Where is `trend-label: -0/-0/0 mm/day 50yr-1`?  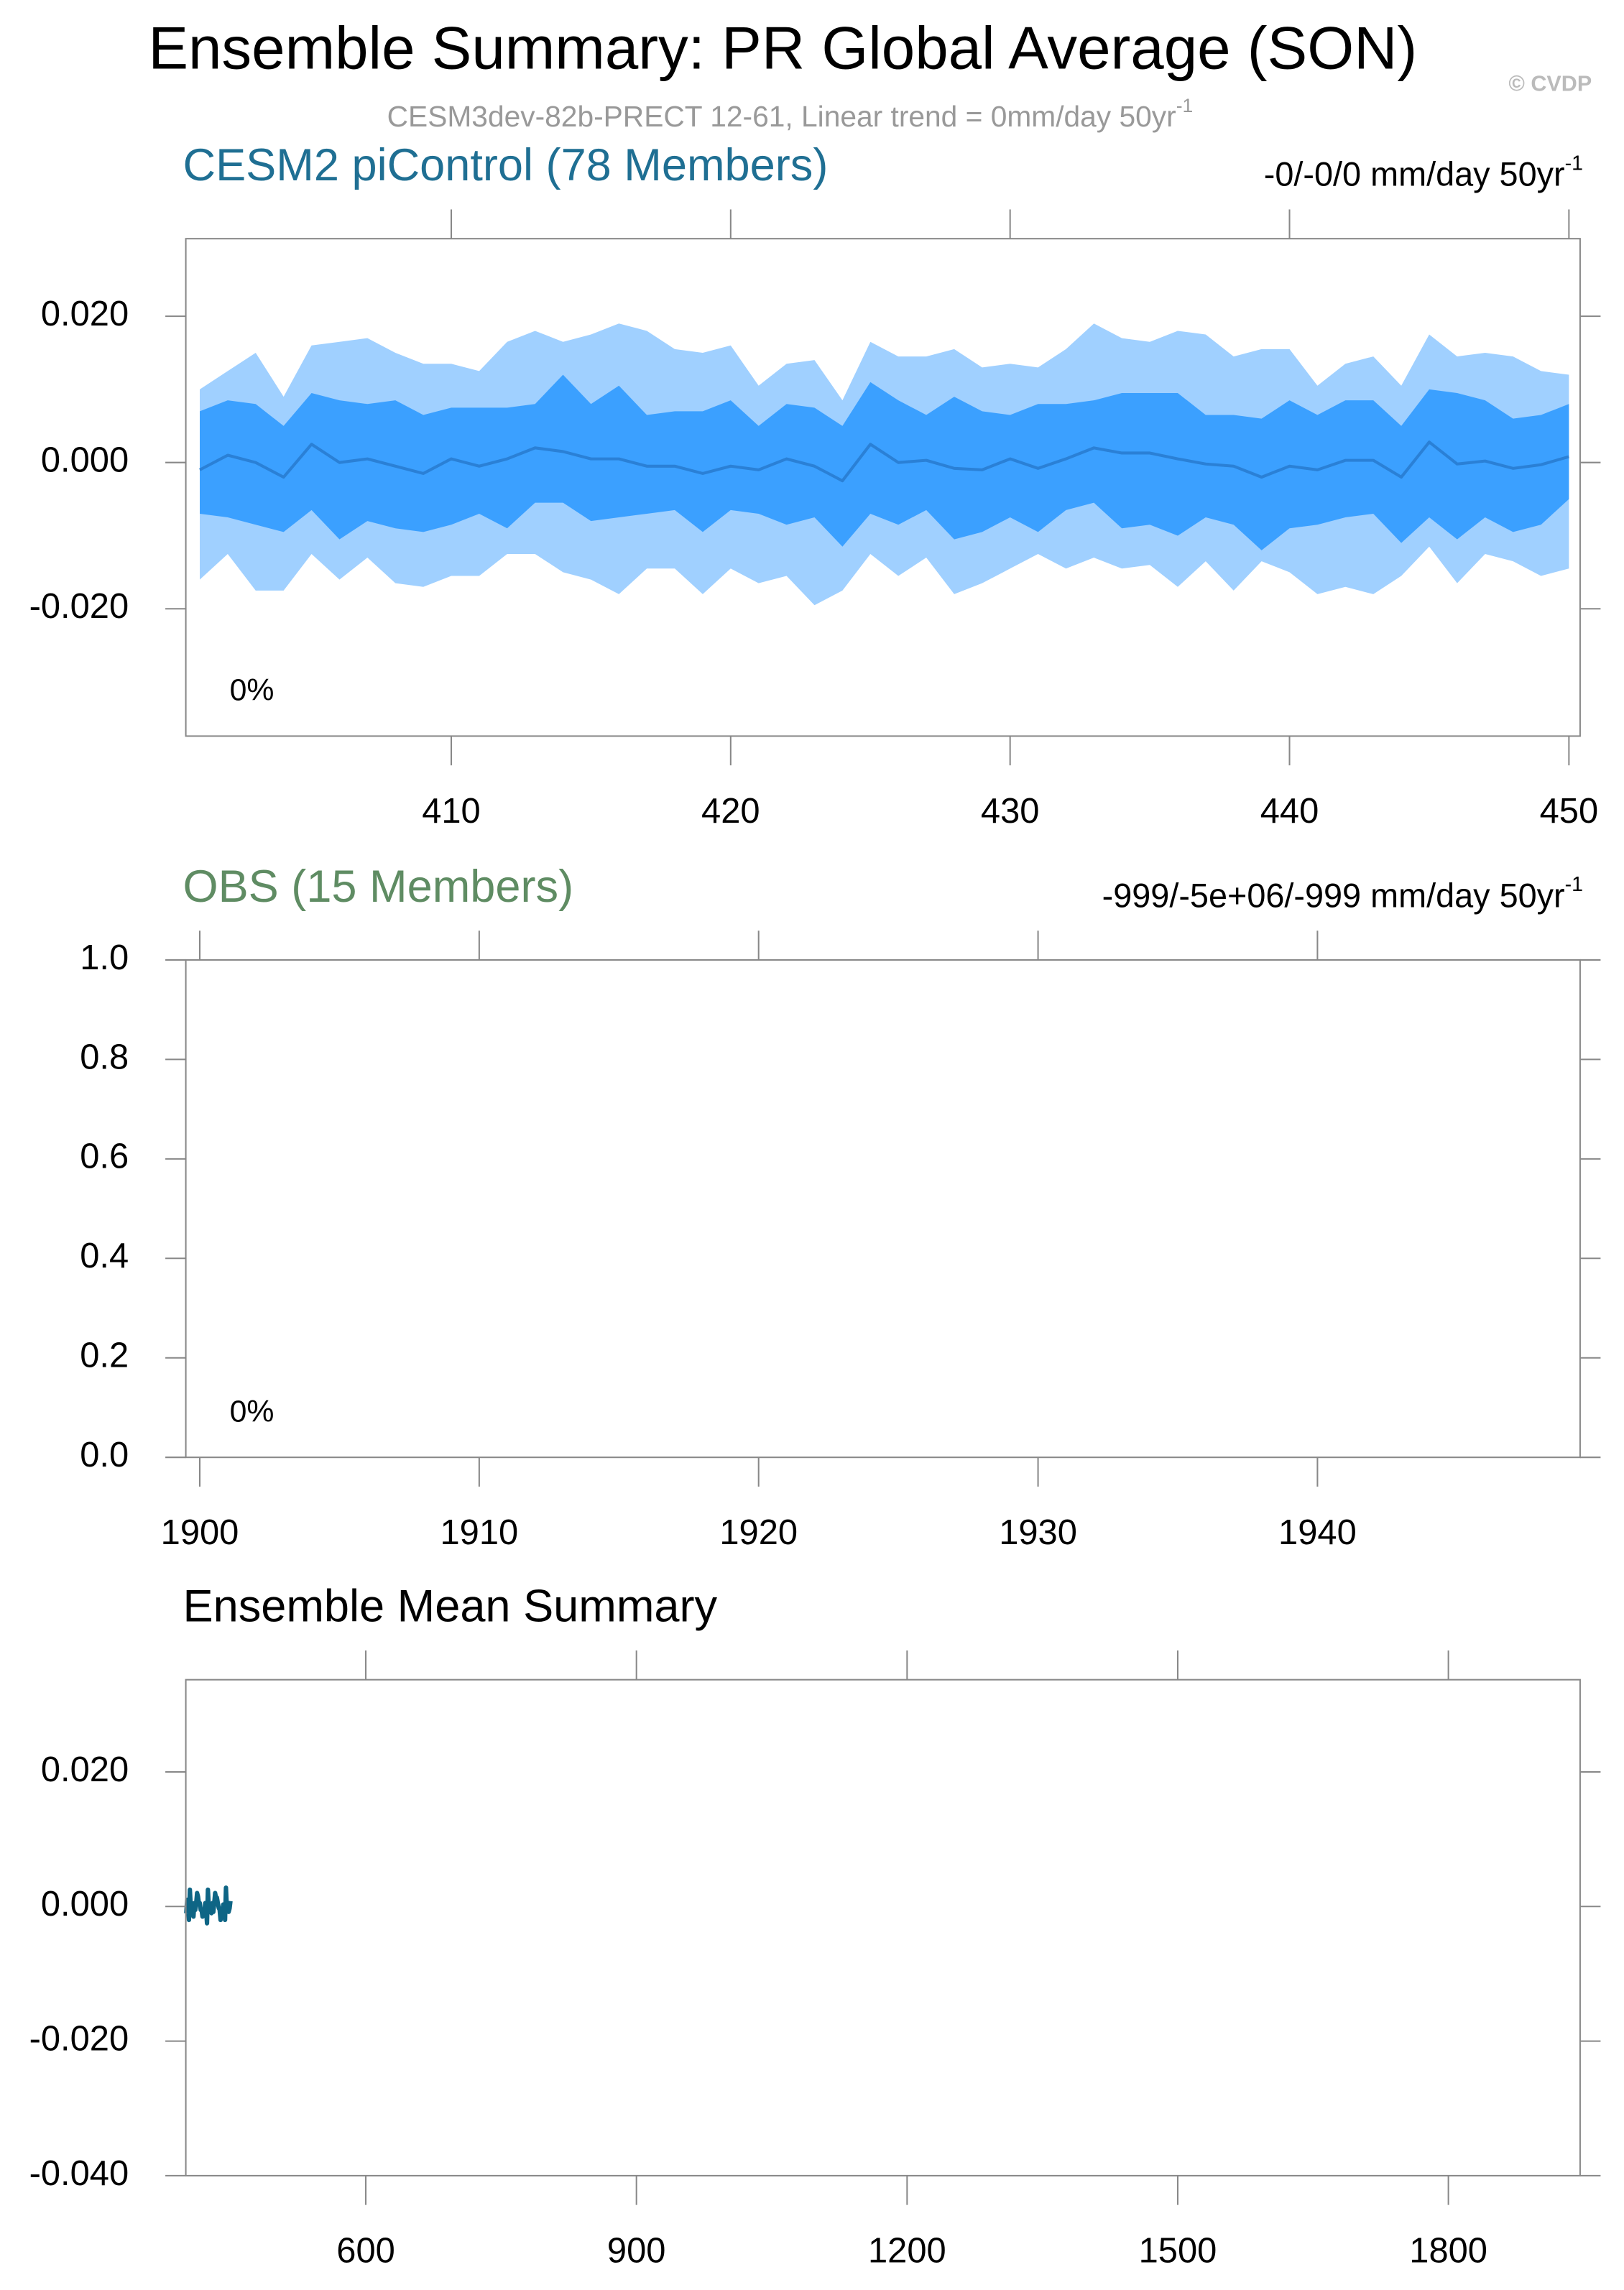
trend-label: -0/-0/0 mm/day 50yr-1 is located at coordinates (1423, 172).